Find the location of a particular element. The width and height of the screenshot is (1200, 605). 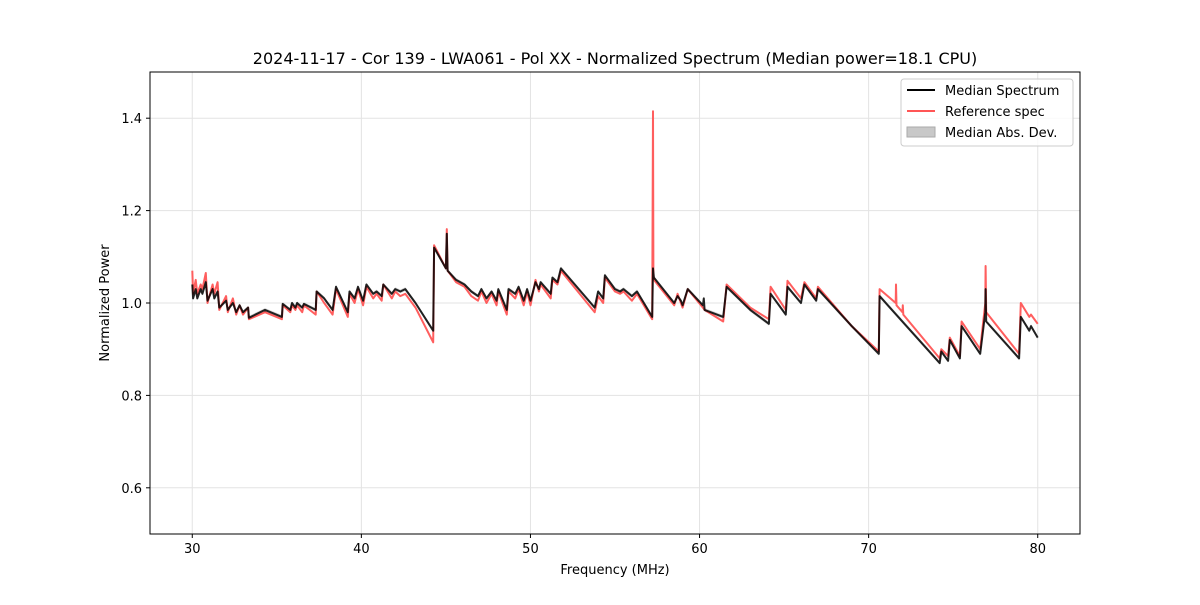

y-axis-label: Normalized Power is located at coordinates (105, 303).